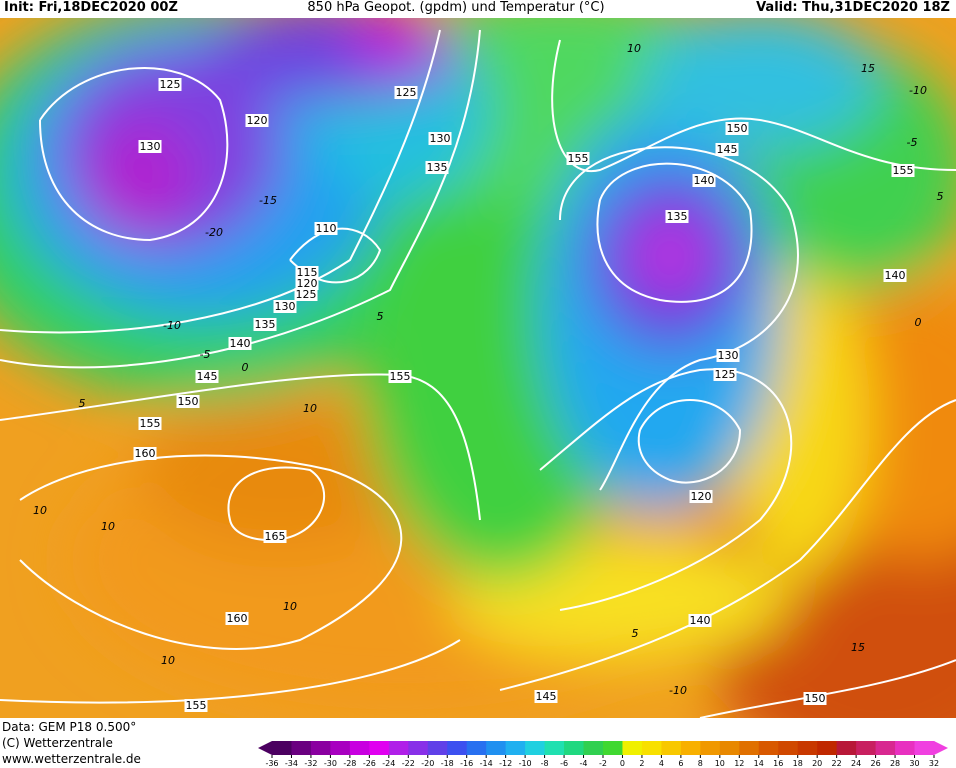 This screenshot has width=956, height=768. I want to click on legend-tick-label: 12, so click(739, 763).